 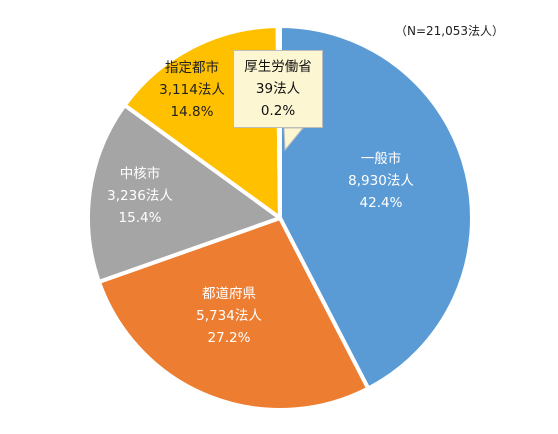 What do you see at coordinates (278, 111) in the screenshot?
I see `callout-pct: 0.2%` at bounding box center [278, 111].